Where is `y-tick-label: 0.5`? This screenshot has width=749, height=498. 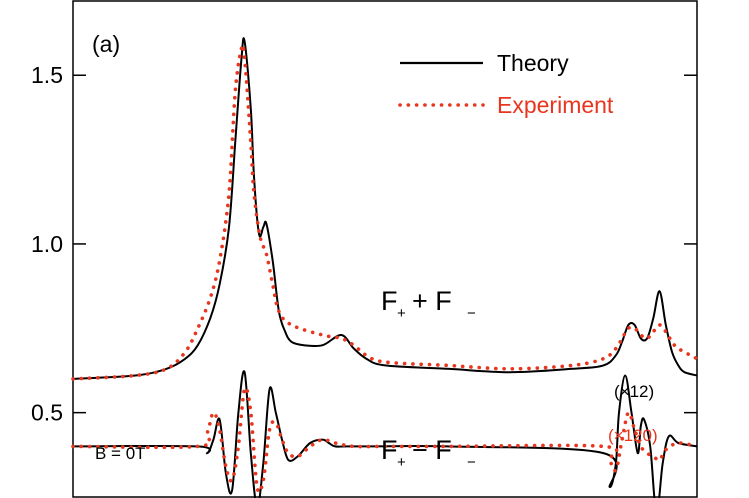
y-tick-label: 0.5 is located at coordinates (47, 413).